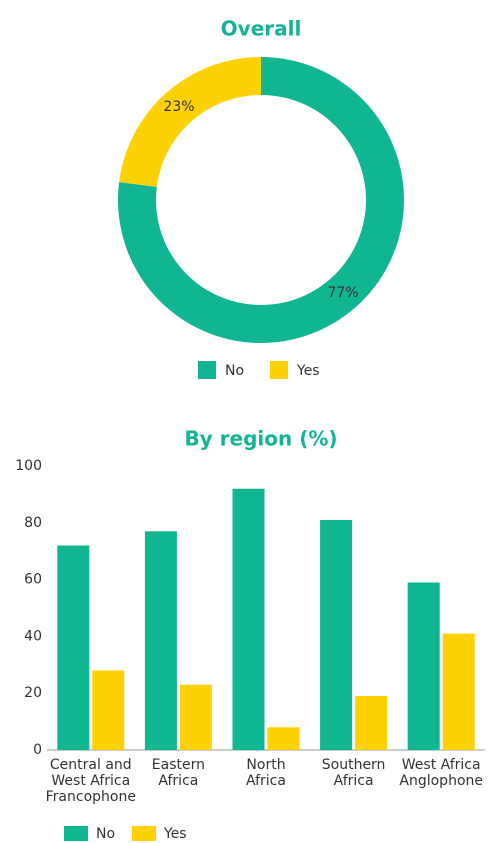 Image resolution: width=489 pixels, height=843 pixels. Describe the element at coordinates (178, 107) in the screenshot. I see `data-label: 23%` at that location.